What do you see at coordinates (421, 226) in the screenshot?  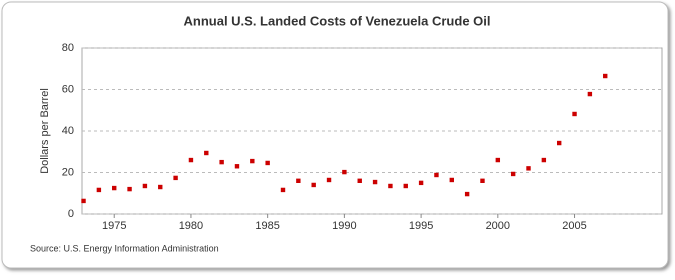 I see `x-tick-label: 1995` at bounding box center [421, 226].